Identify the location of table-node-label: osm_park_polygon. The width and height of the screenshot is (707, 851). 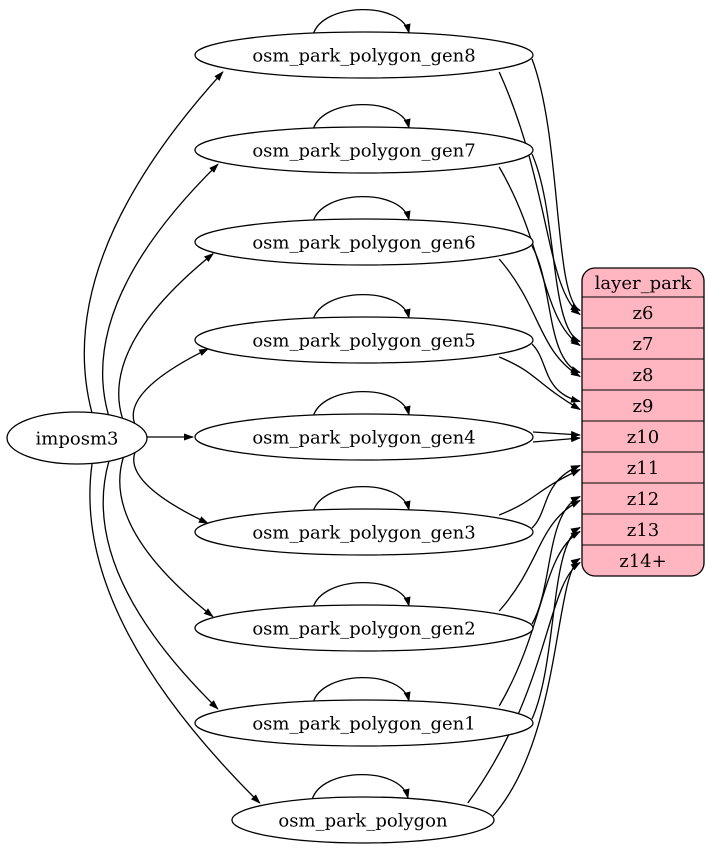
(363, 821).